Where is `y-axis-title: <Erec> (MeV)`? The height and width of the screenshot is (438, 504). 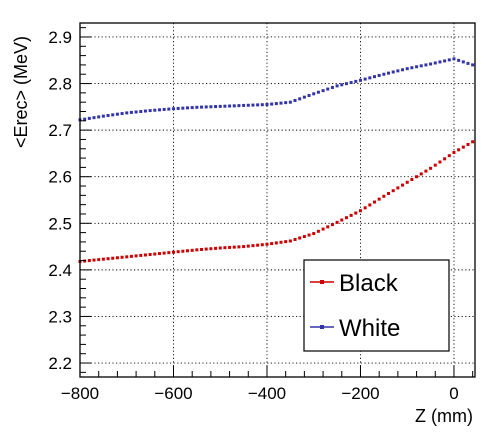 y-axis-title: <Erec> (MeV) is located at coordinates (21, 92).